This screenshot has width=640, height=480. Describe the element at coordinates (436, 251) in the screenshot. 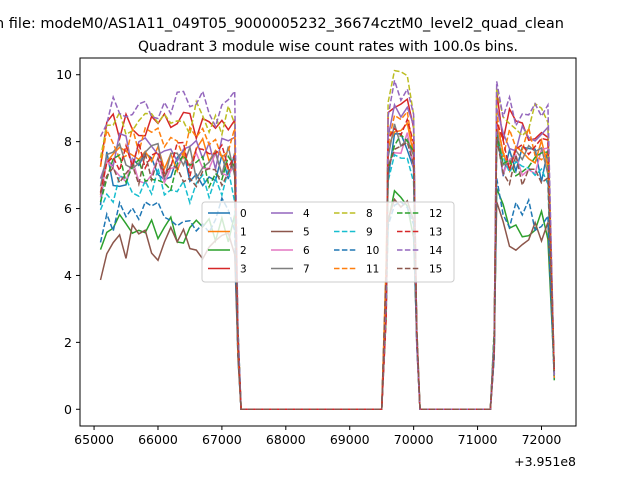

I see `legend-label-14: 14` at that location.